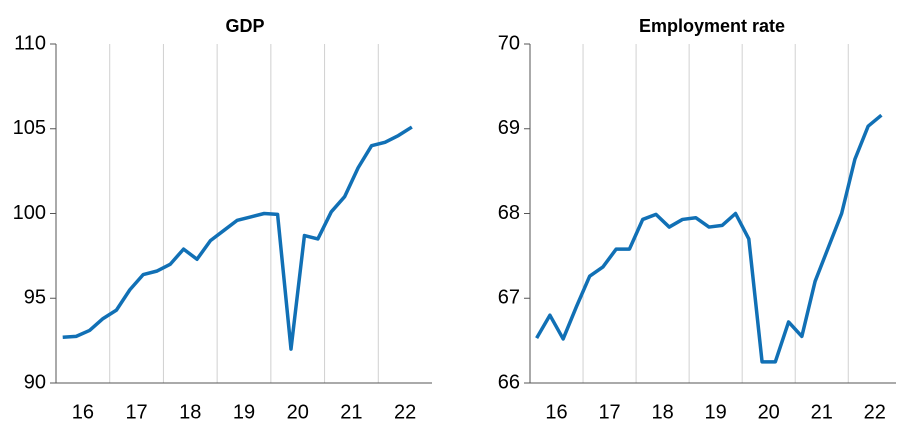 Image resolution: width=897 pixels, height=428 pixels. What do you see at coordinates (509, 43) in the screenshot?
I see `y-tick-label: 70` at bounding box center [509, 43].